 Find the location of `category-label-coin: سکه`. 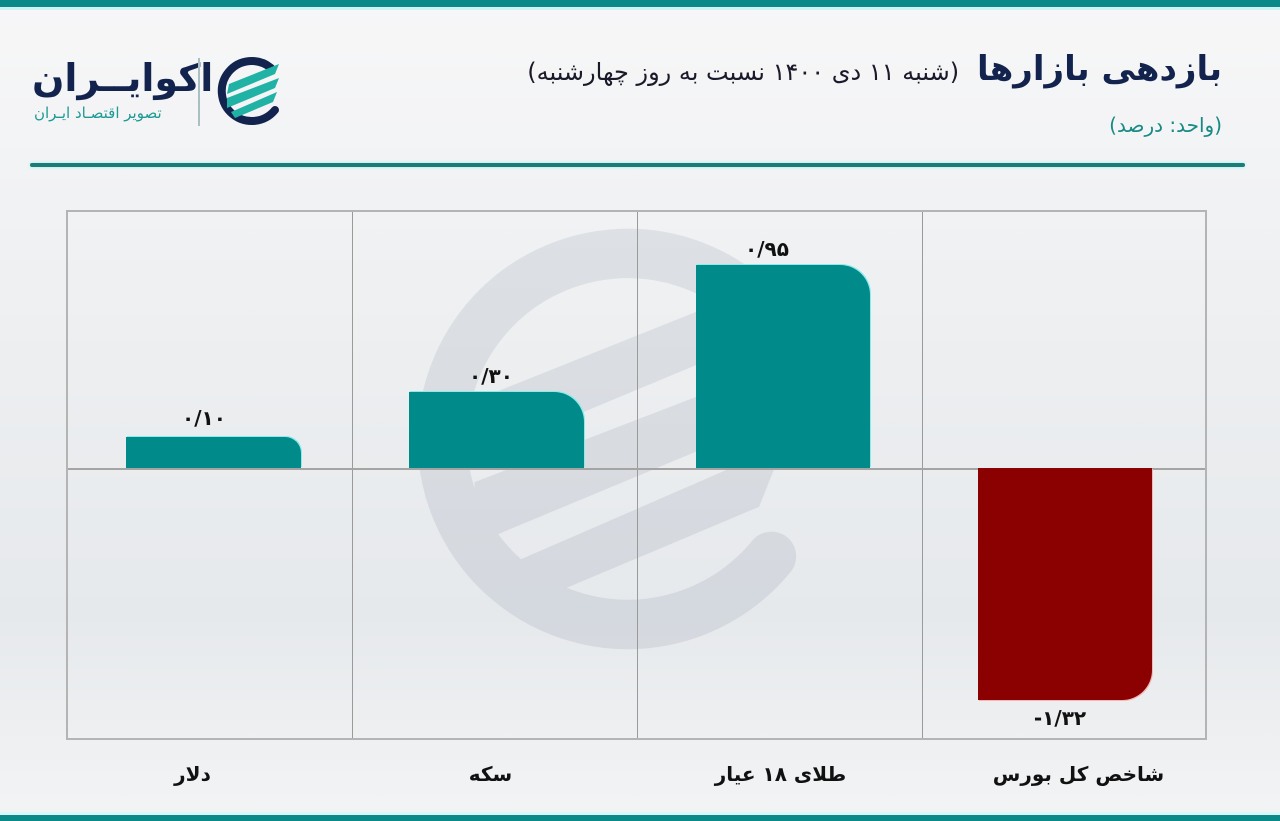

category-label-coin: سکه is located at coordinates (490, 774).